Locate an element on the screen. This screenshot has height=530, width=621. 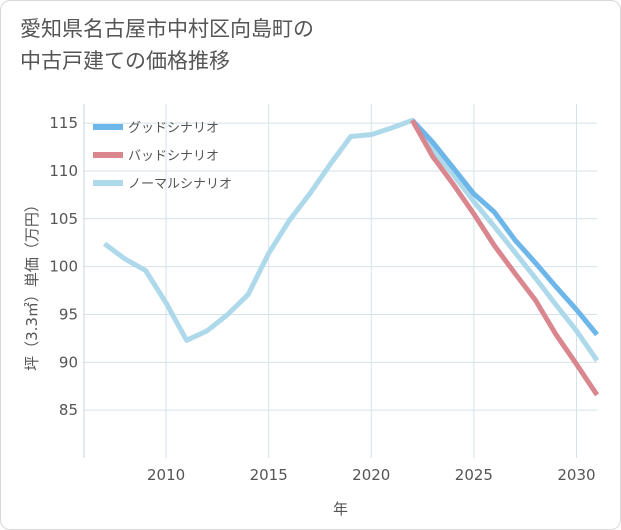
chart-title: 愛知県名古屋市中村区向島町の 中古戸建ての価格推移 is located at coordinates (300, 45).